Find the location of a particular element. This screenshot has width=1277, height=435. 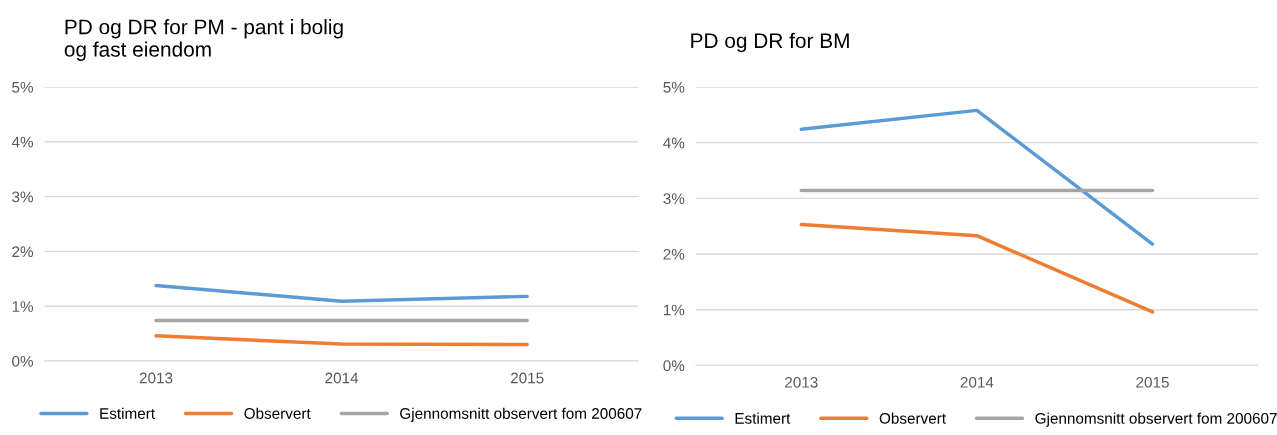

chart-title: PD og DR for BM is located at coordinates (770, 42).